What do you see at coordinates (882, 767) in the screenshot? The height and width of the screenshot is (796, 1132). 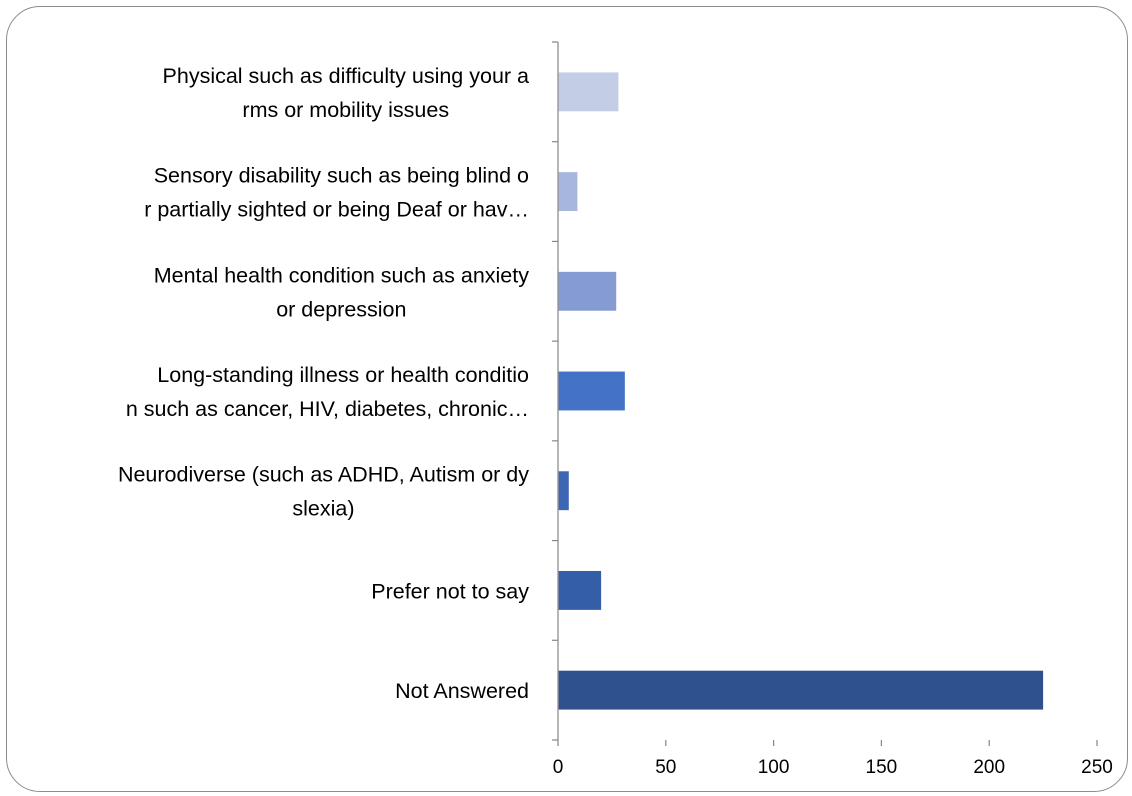 I see `value-axis-tick-label: 150` at bounding box center [882, 767].